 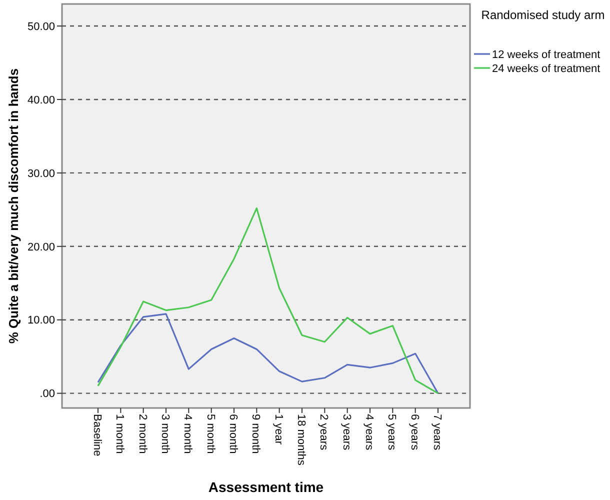 I want to click on x-tick-label: 1 year, so click(x=278, y=429).